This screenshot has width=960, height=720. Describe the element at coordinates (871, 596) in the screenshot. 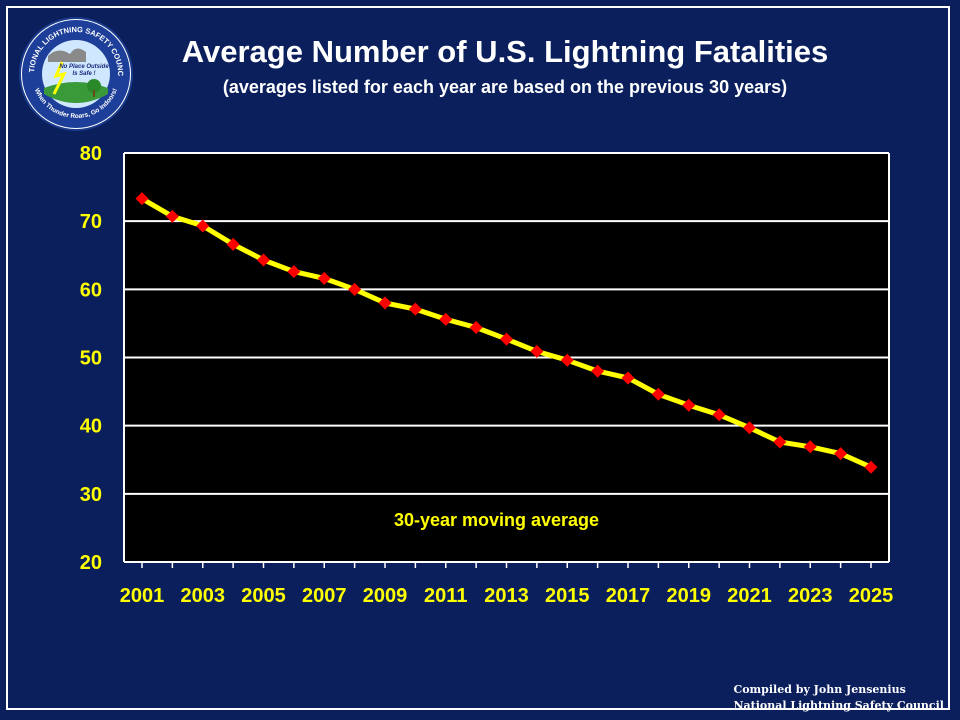

I see `x-tick-label: 2025` at that location.